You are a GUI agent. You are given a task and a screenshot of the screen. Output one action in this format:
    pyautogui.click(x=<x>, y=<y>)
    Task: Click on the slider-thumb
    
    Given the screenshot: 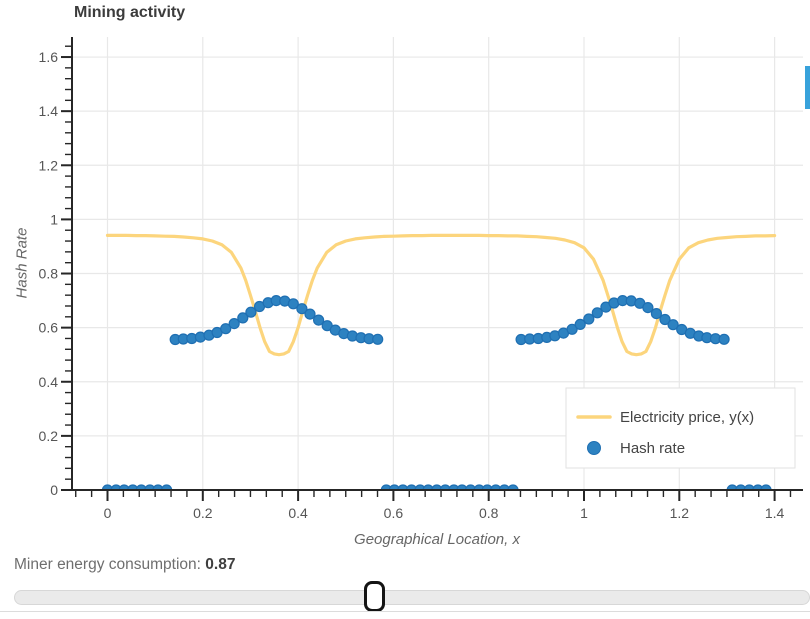 What is the action you would take?
    pyautogui.click(x=375, y=596)
    